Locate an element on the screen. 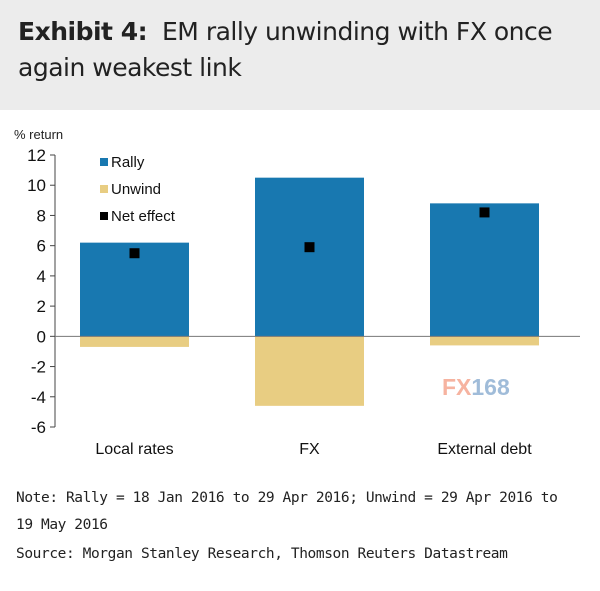 The image size is (600, 591). y-tick-label: 6 is located at coordinates (41, 246).